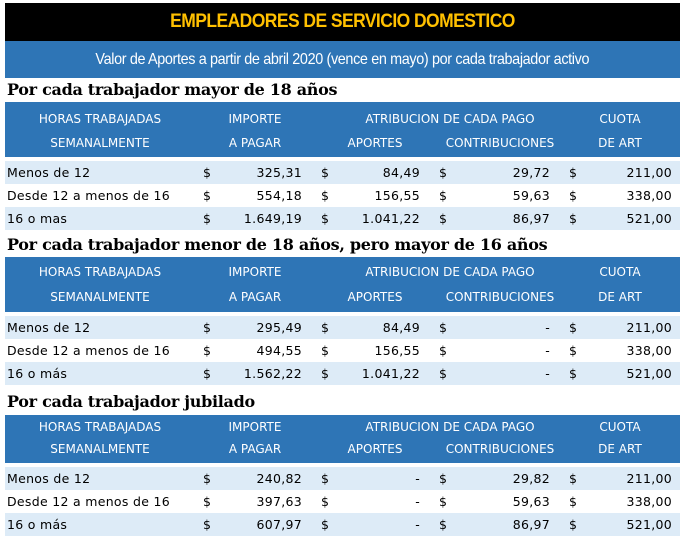 This screenshot has height=551, width=682. I want to click on importe-cell: 607,97, so click(279, 524).